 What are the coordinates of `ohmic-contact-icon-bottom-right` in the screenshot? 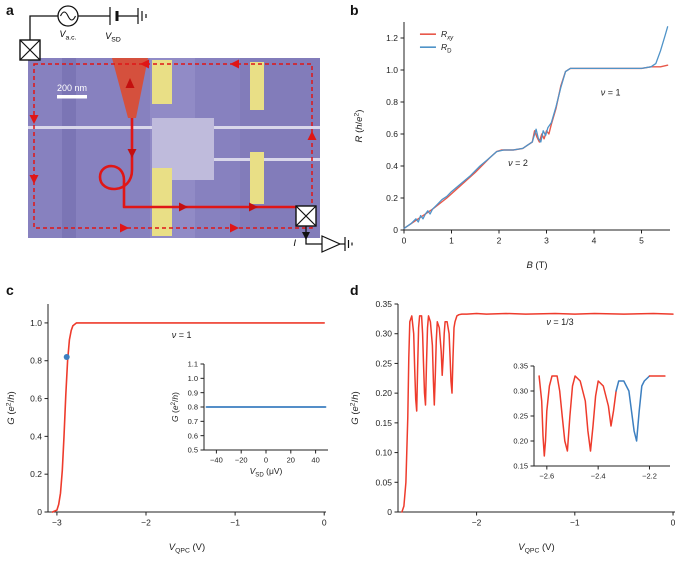 It's located at (306, 216).